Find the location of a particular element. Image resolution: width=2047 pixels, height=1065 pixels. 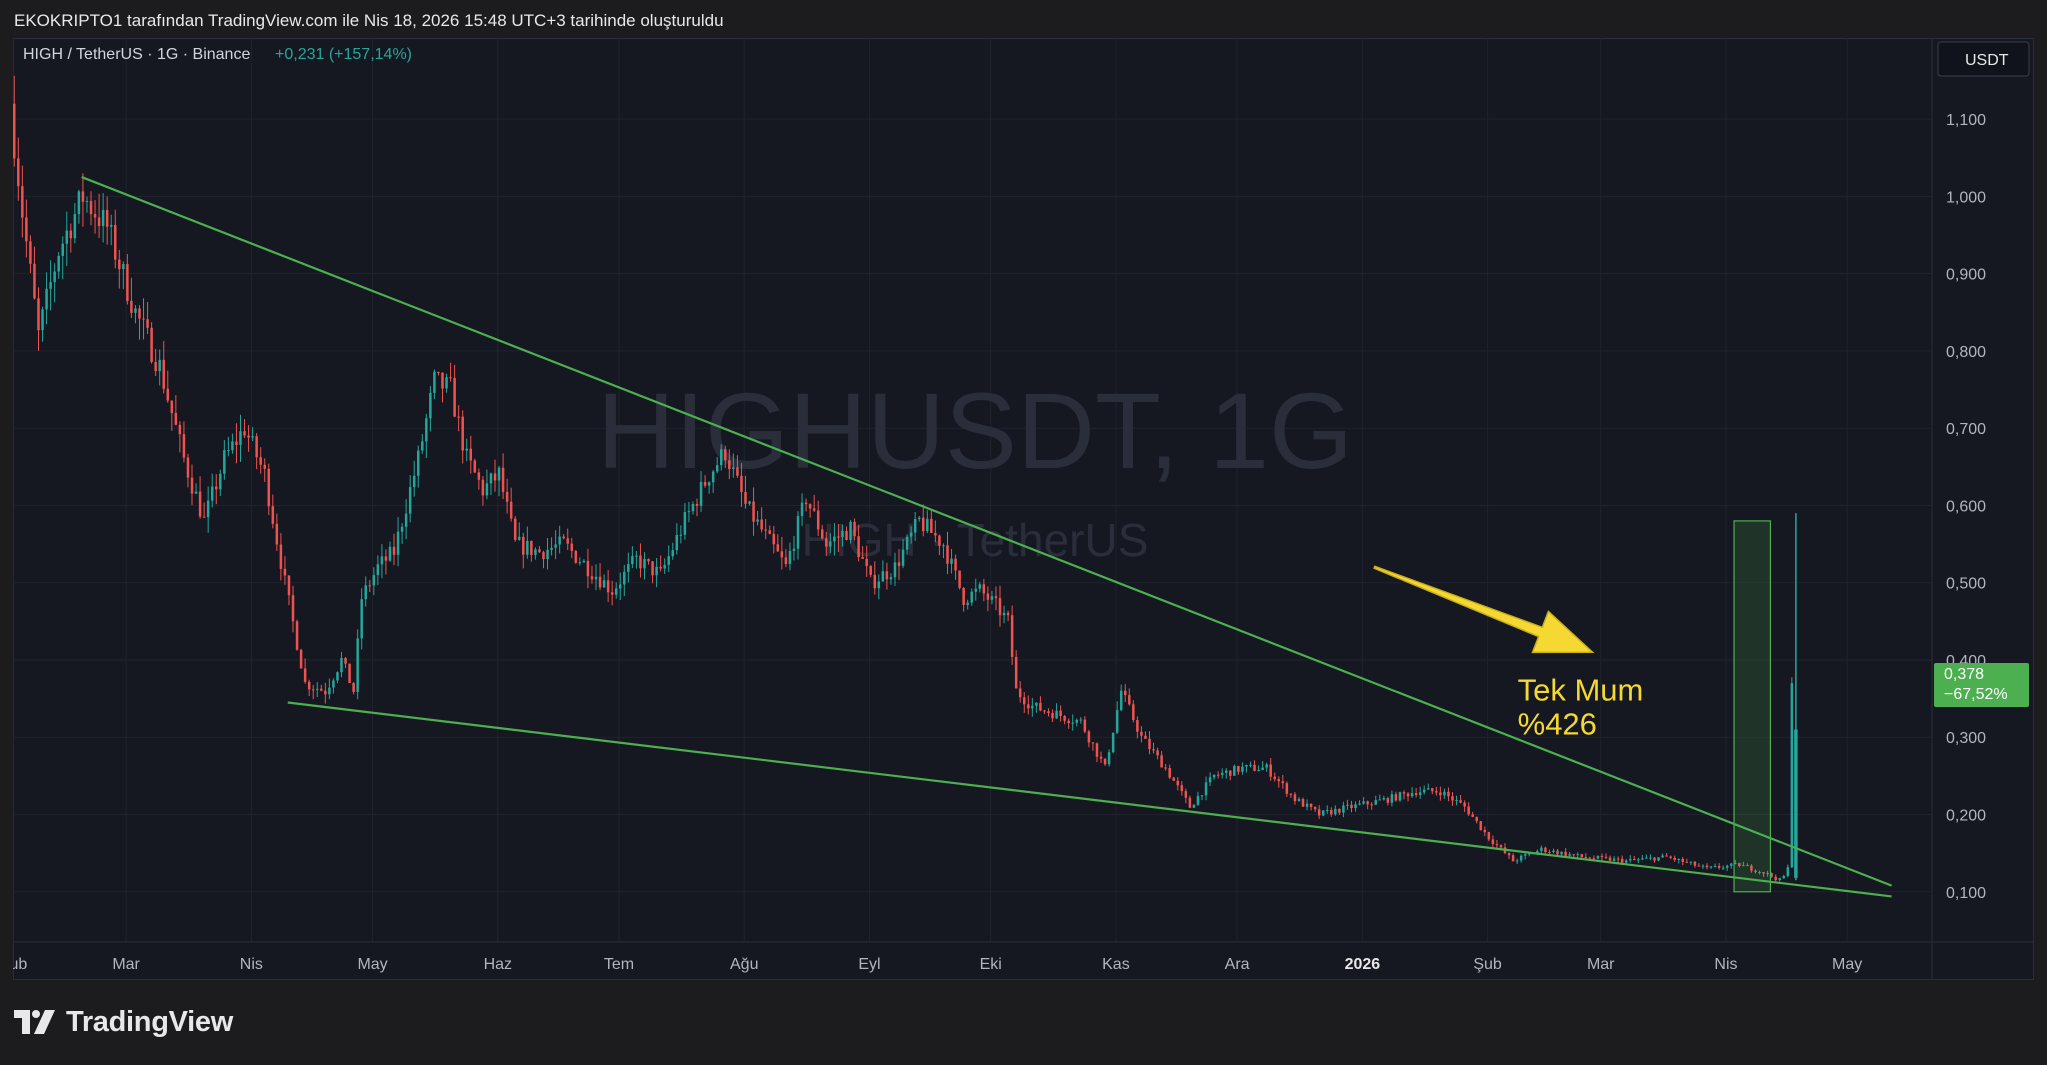

time-tick-label: 2026 is located at coordinates (1363, 964).